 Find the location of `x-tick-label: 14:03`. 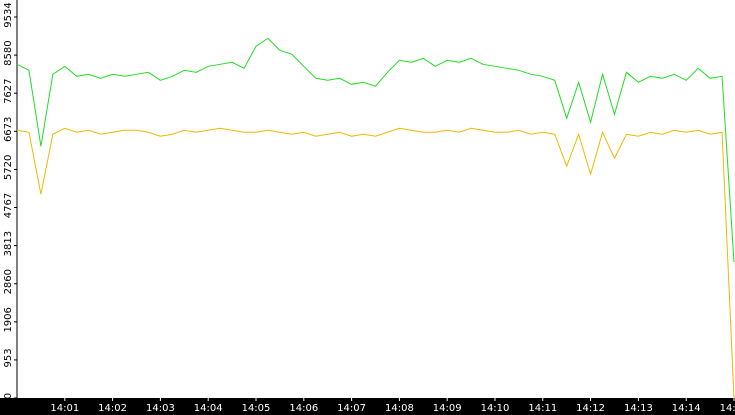

x-tick-label: 14:03 is located at coordinates (160, 408).